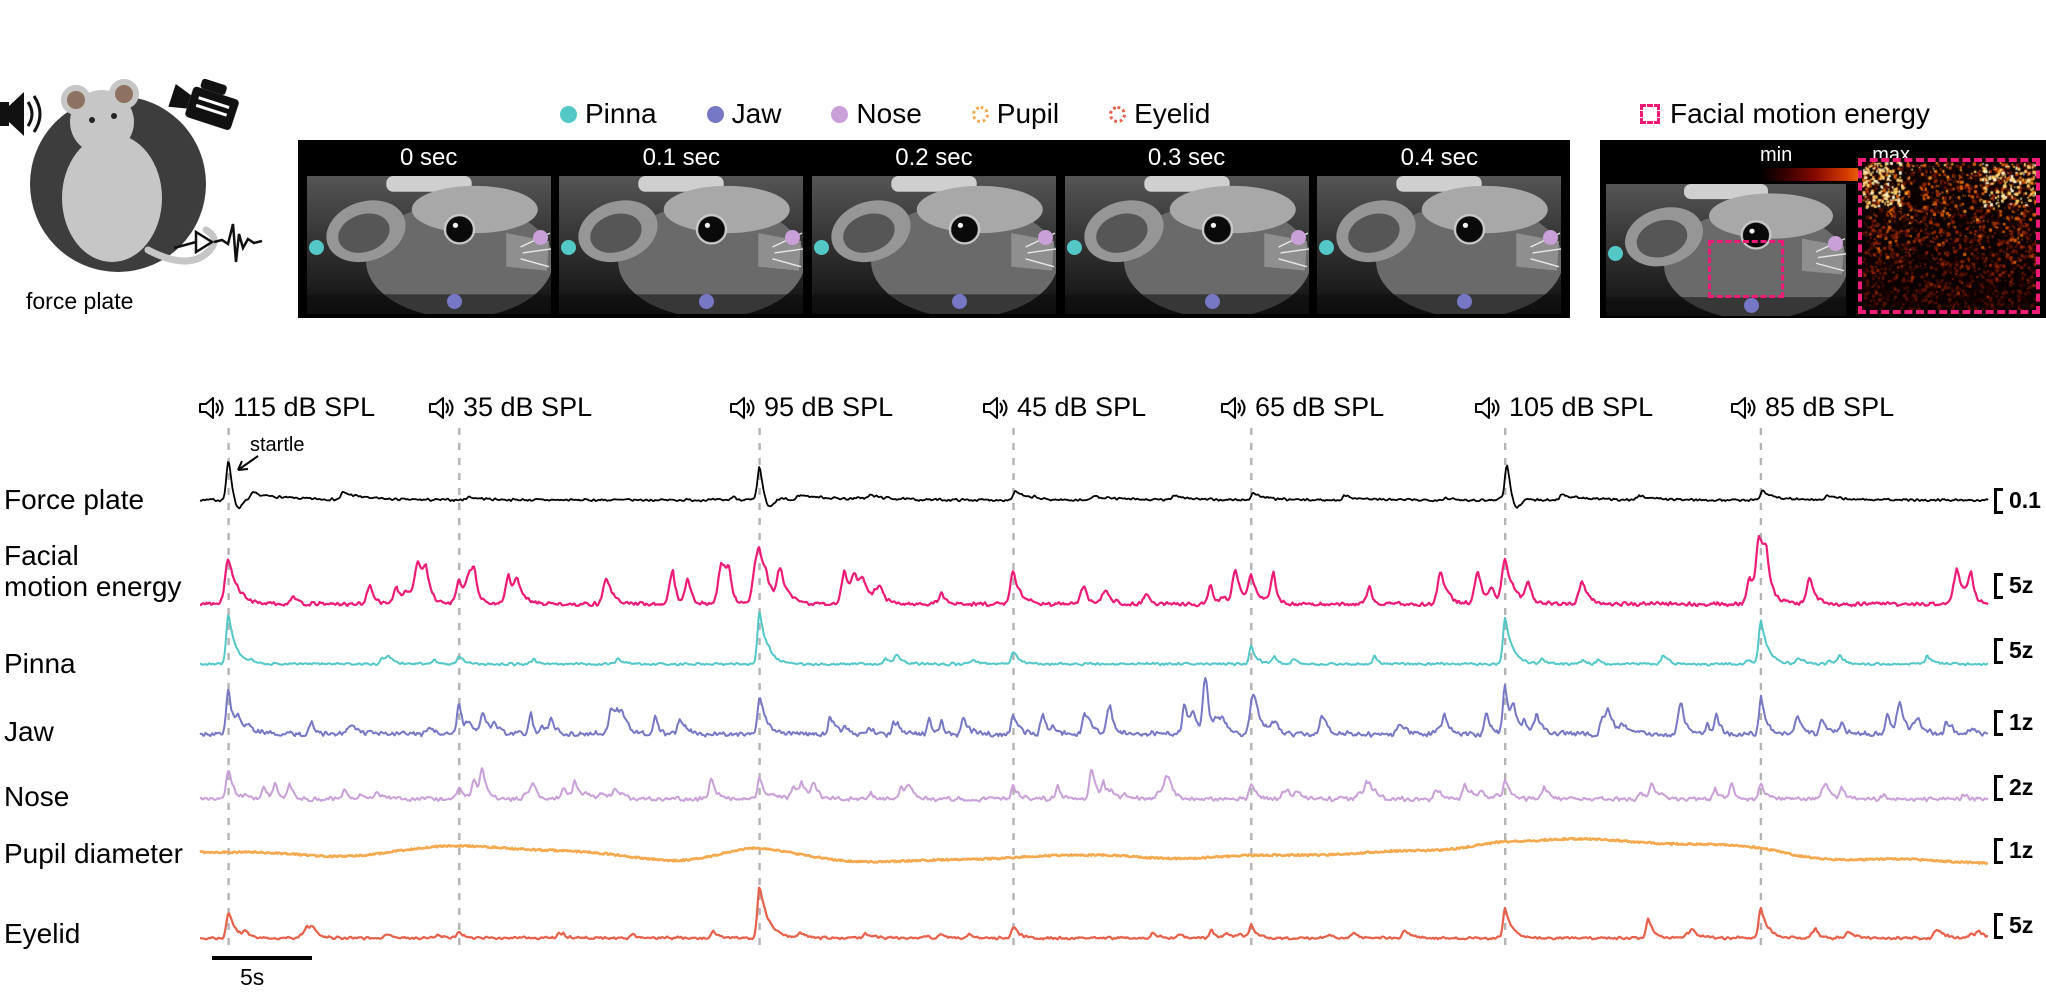 The image size is (2046, 1002). I want to click on time-scalebar-label: 5s, so click(252, 977).